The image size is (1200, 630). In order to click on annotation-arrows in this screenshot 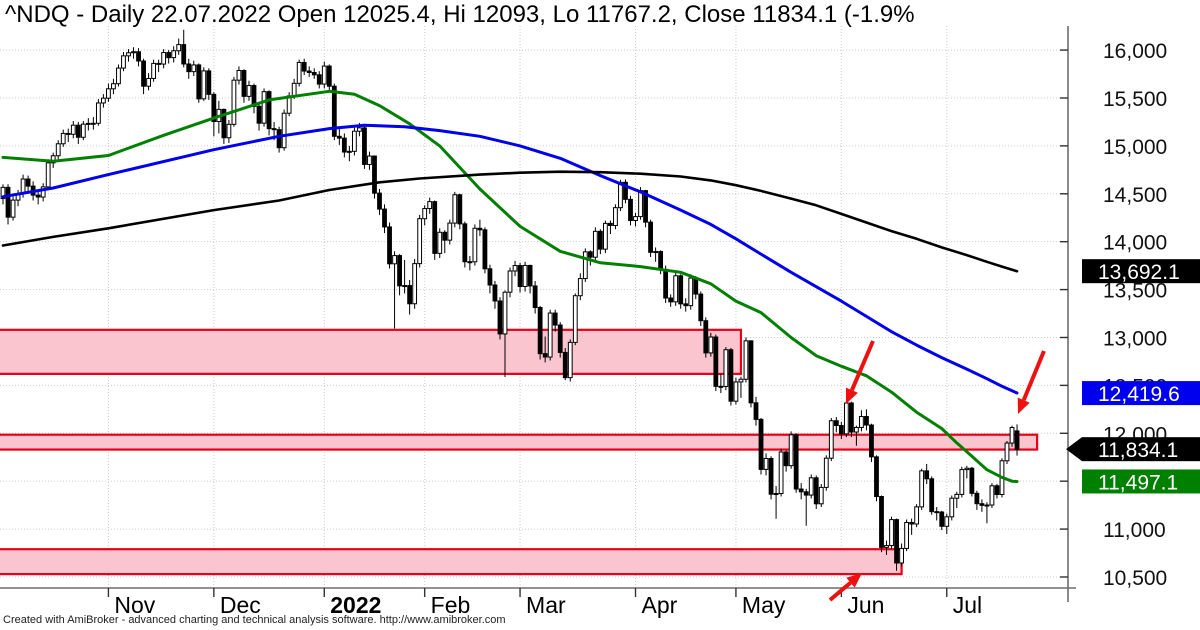, I will do `click(937, 471)`.